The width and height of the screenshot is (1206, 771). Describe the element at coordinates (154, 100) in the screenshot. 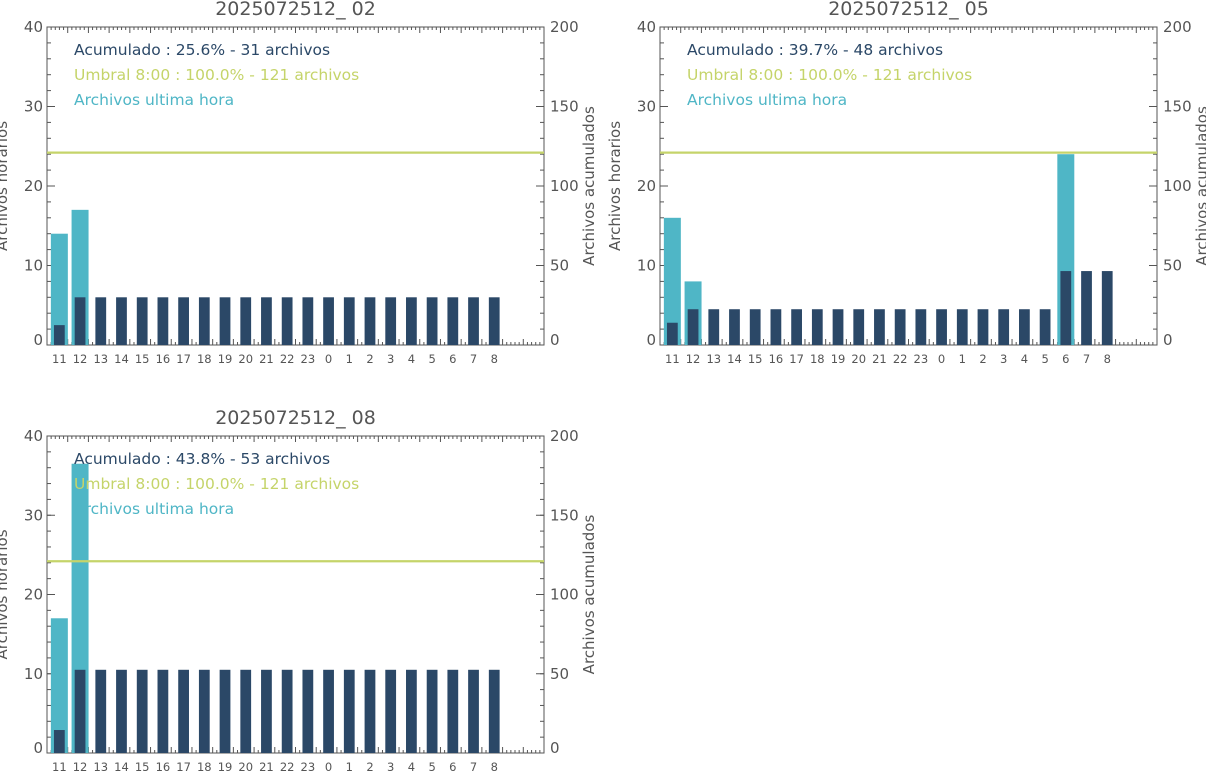

I see `legend-entry: Archivos ultima hora` at that location.